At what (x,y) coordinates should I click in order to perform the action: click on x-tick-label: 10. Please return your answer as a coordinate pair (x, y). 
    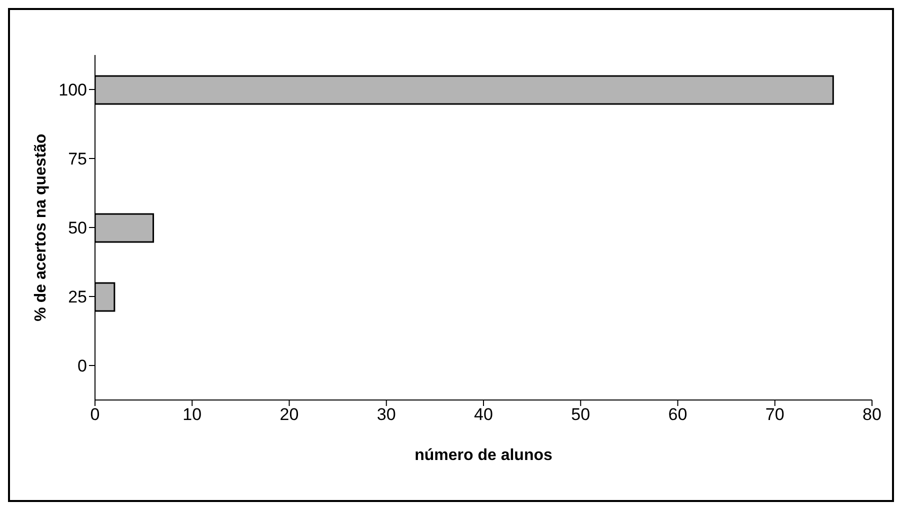
    Looking at the image, I should click on (192, 414).